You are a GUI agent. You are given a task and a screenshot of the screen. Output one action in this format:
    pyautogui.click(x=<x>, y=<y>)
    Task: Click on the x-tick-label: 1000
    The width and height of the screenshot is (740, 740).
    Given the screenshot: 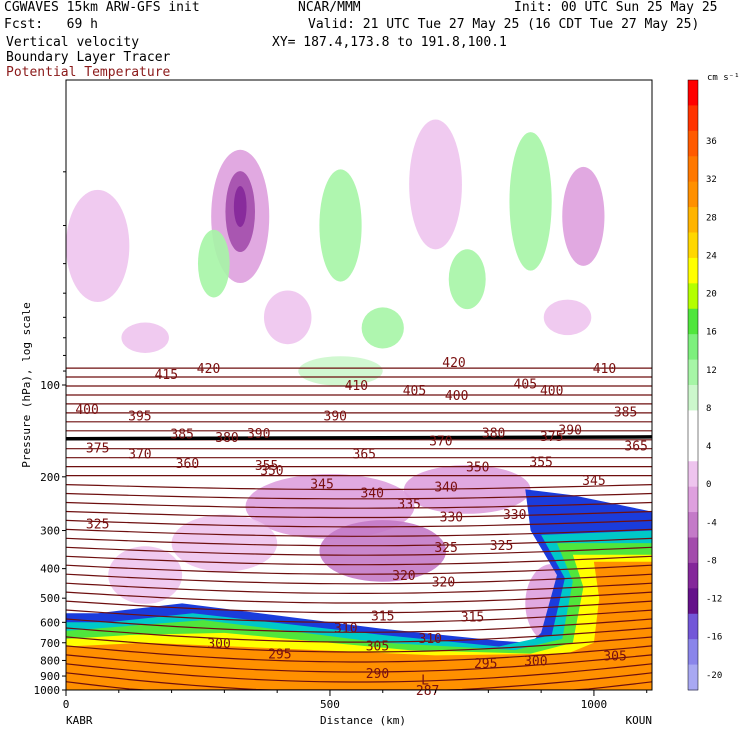 What is the action you would take?
    pyautogui.click(x=594, y=704)
    